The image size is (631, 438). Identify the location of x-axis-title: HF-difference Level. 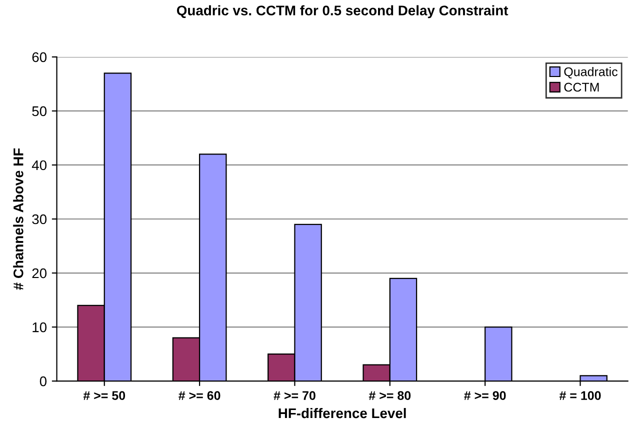
(342, 413).